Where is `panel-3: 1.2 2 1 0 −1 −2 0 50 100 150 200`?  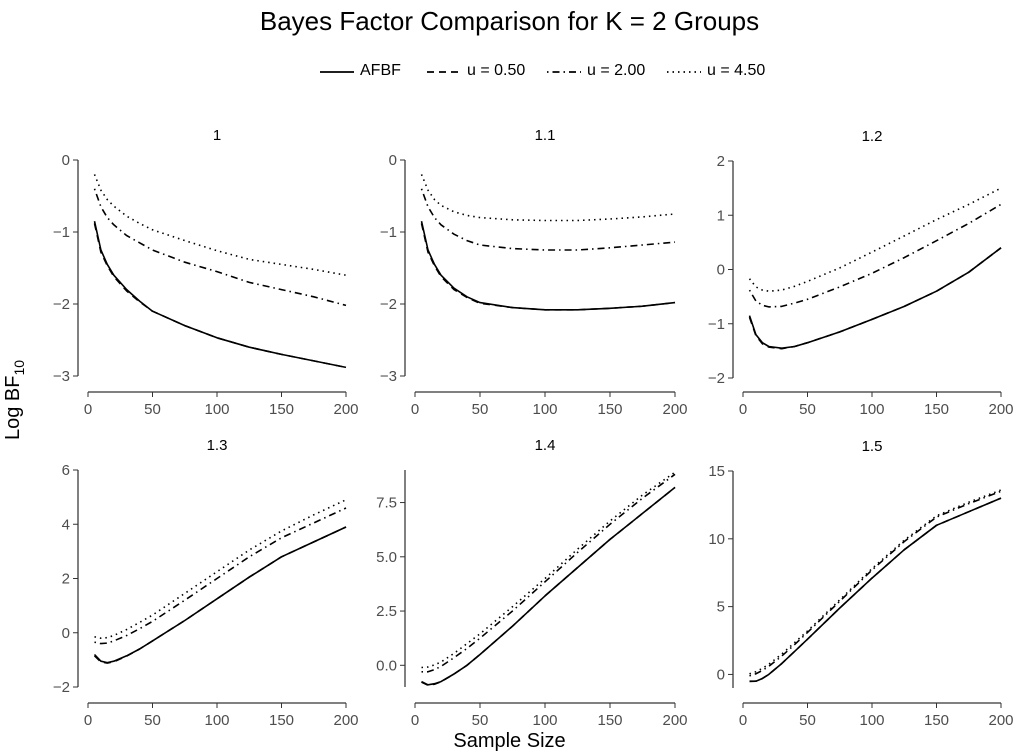
panel-3: 1.2 2 1 0 −1 −2 0 50 100 150 200 is located at coordinates (861, 273).